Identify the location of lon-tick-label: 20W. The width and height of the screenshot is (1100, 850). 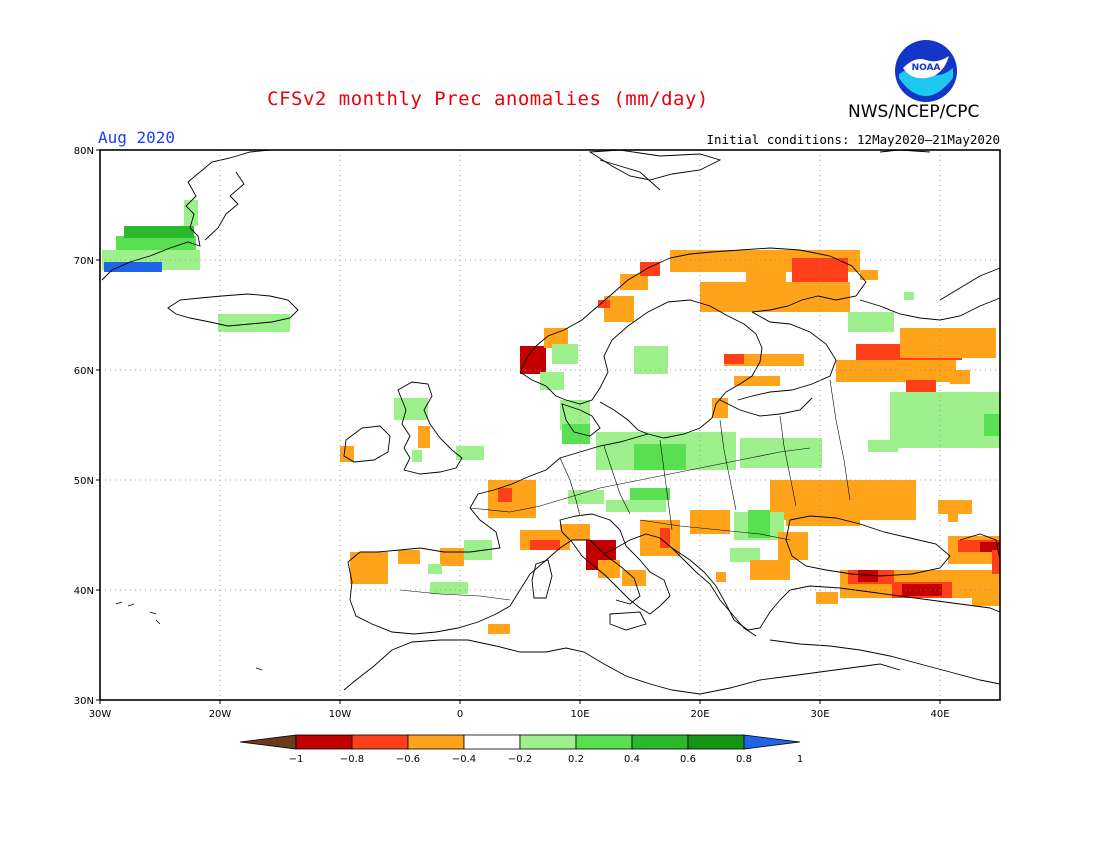
(220, 714).